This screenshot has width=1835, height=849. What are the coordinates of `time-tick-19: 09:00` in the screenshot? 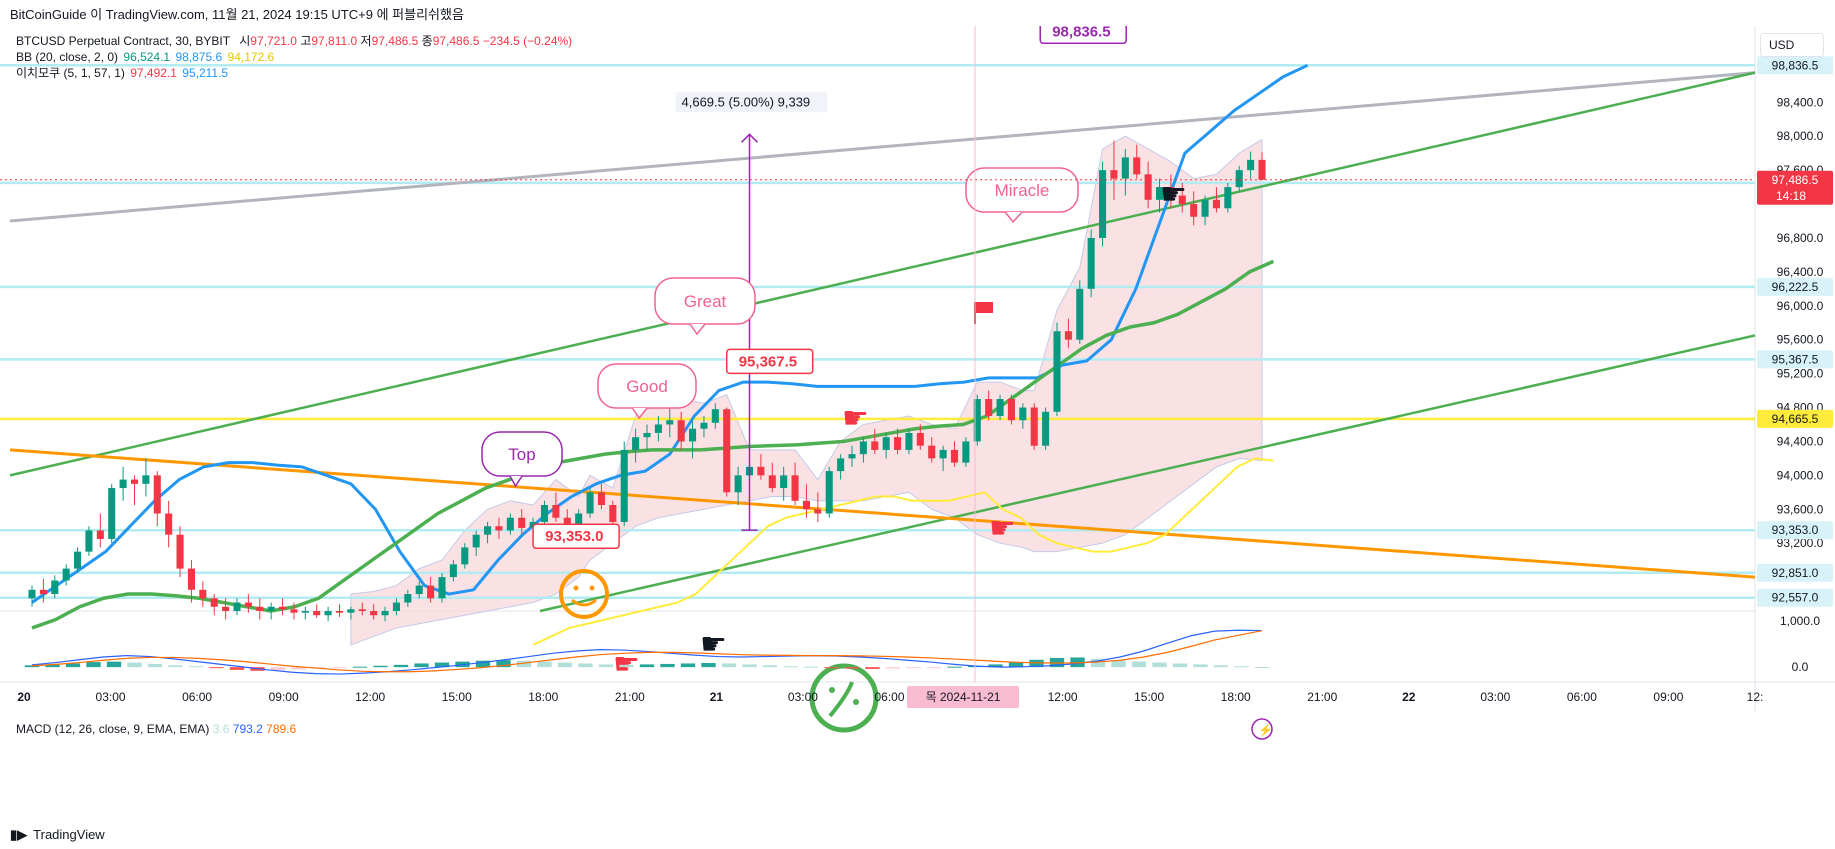 It's located at (1668, 697).